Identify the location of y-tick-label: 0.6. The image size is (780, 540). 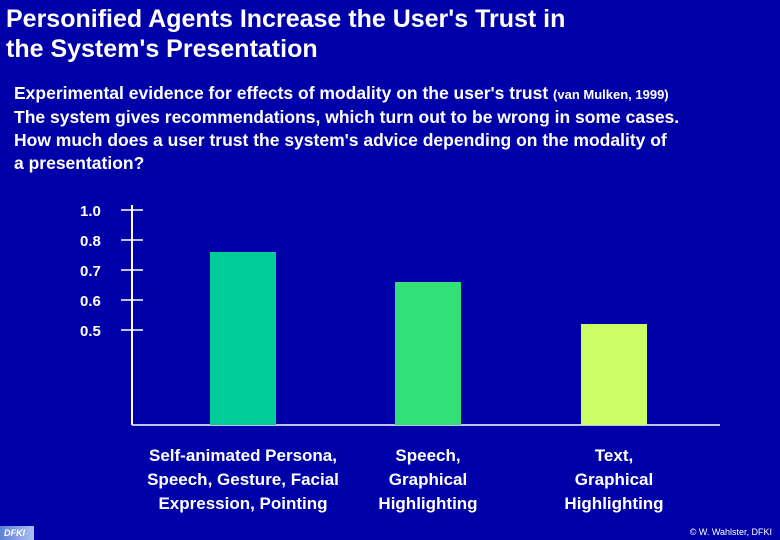
(90, 301).